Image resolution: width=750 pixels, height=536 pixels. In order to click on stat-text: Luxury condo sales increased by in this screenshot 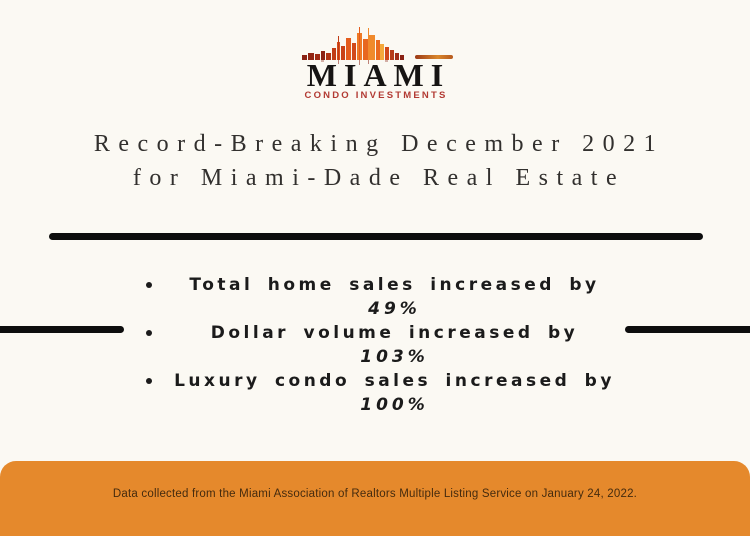, I will do `click(394, 381)`.